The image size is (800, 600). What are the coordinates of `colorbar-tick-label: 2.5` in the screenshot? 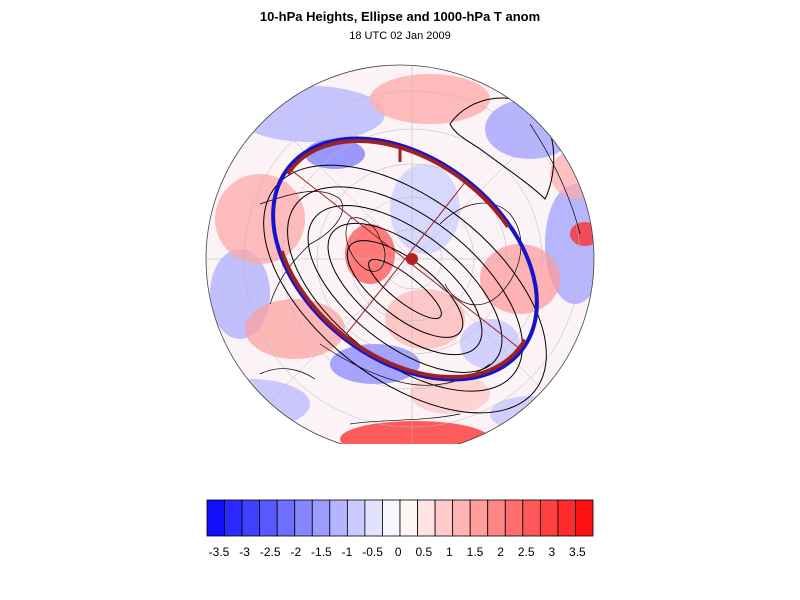 It's located at (526, 552).